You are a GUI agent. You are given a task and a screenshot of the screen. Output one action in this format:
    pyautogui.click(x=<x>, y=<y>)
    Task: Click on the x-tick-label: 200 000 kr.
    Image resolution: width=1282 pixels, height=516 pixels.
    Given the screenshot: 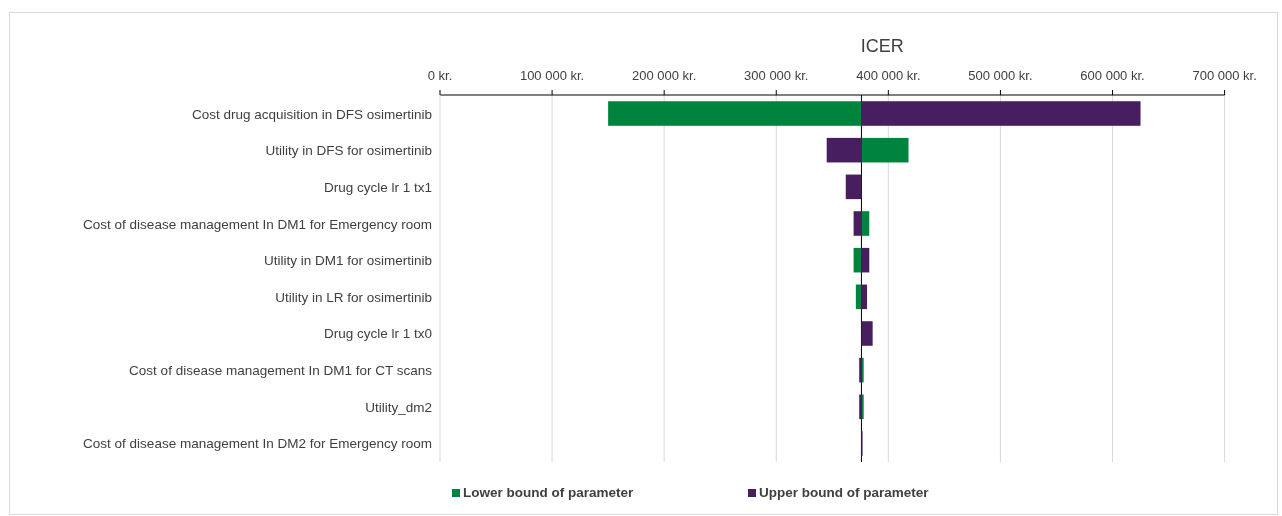 What is the action you would take?
    pyautogui.click(x=664, y=75)
    